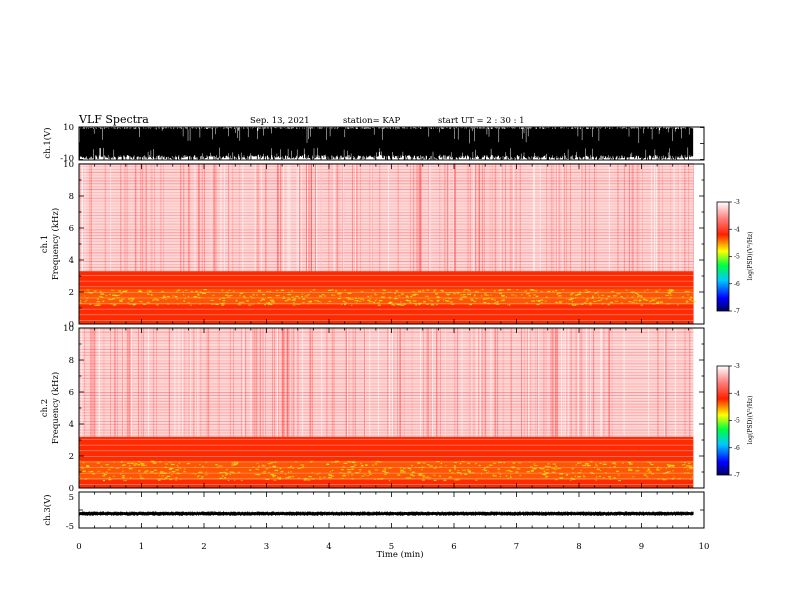 The image size is (792, 612). What do you see at coordinates (55, 244) in the screenshot?
I see `ch1-spectrogram-ylabel-freq: Frequency (kHz)` at bounding box center [55, 244].